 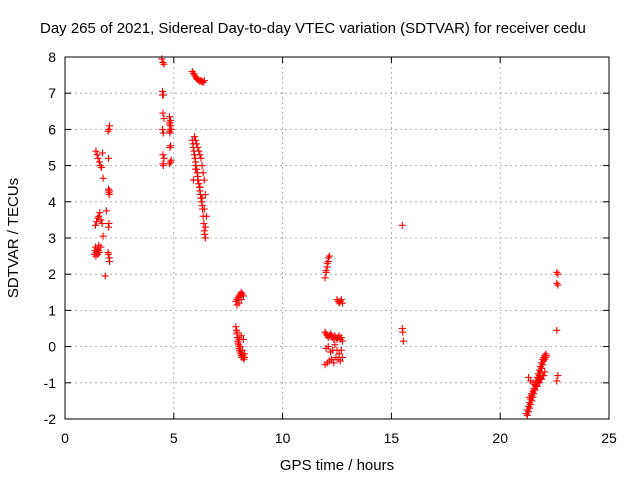 I want to click on x-tick-label: 20, so click(x=500, y=438).